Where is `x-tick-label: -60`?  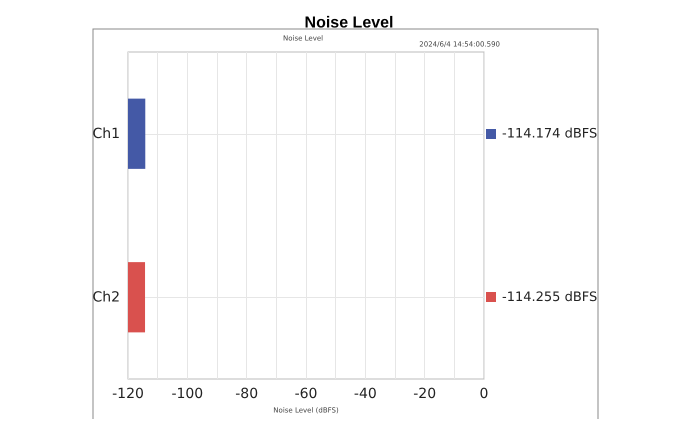
x-tick-label: -60 is located at coordinates (306, 394).